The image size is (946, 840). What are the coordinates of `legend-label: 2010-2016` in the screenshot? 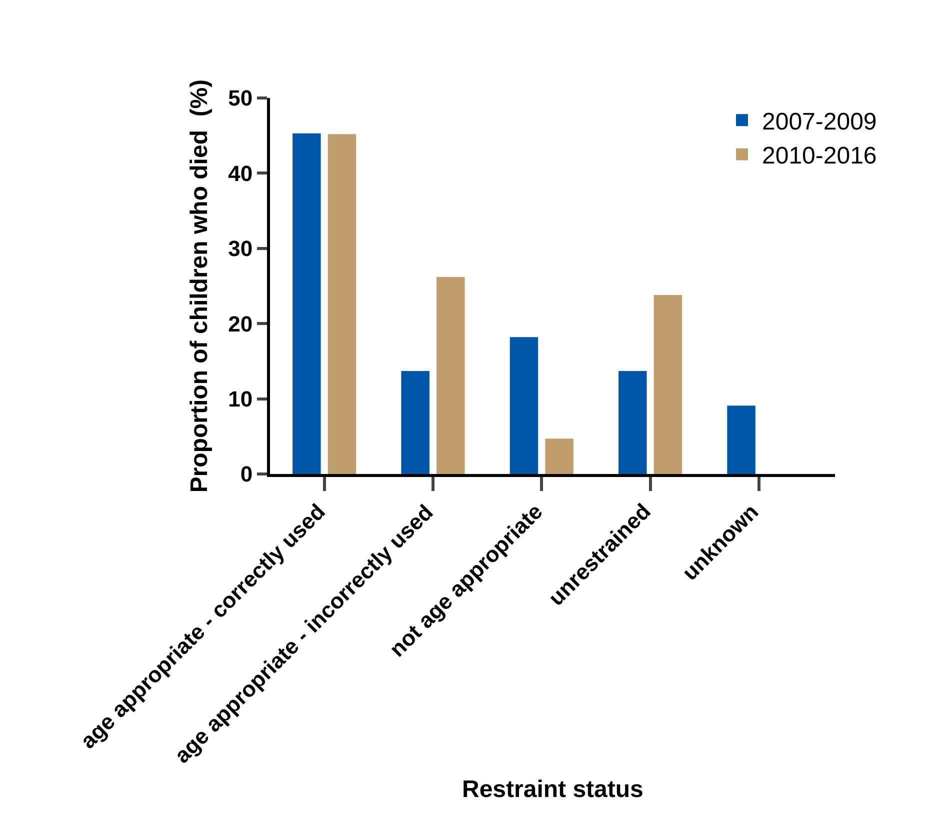 It's located at (819, 156).